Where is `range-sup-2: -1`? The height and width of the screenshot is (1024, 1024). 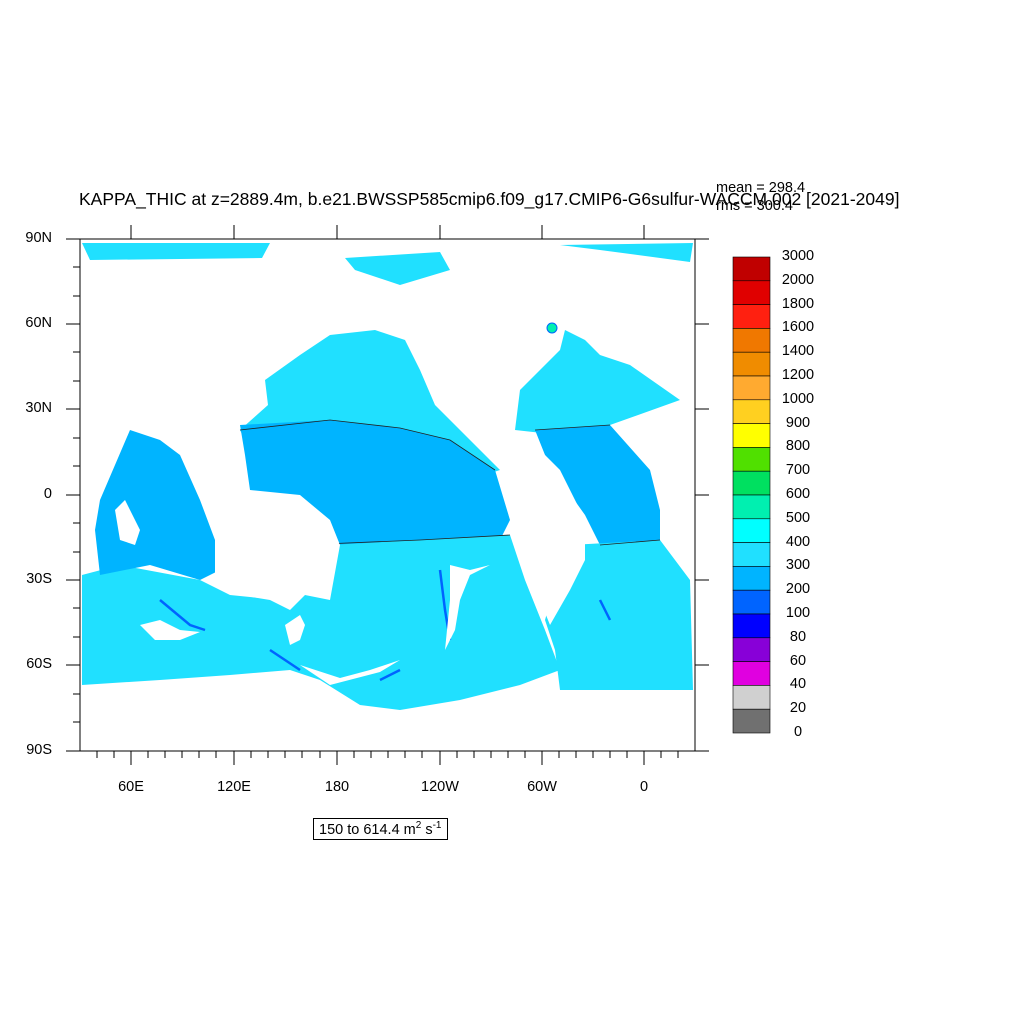
range-sup-2: -1 is located at coordinates (437, 825).